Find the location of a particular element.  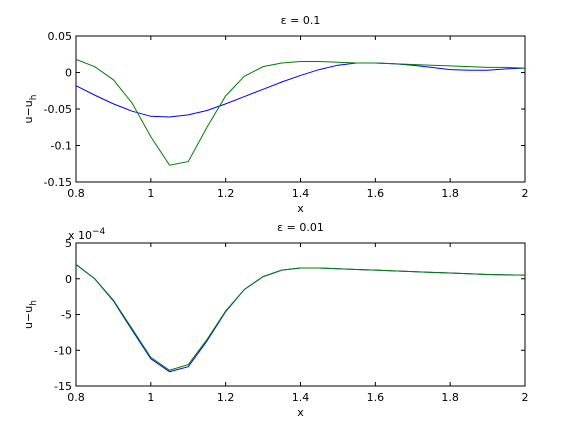

y-tick-label: -5 is located at coordinates (66, 315).